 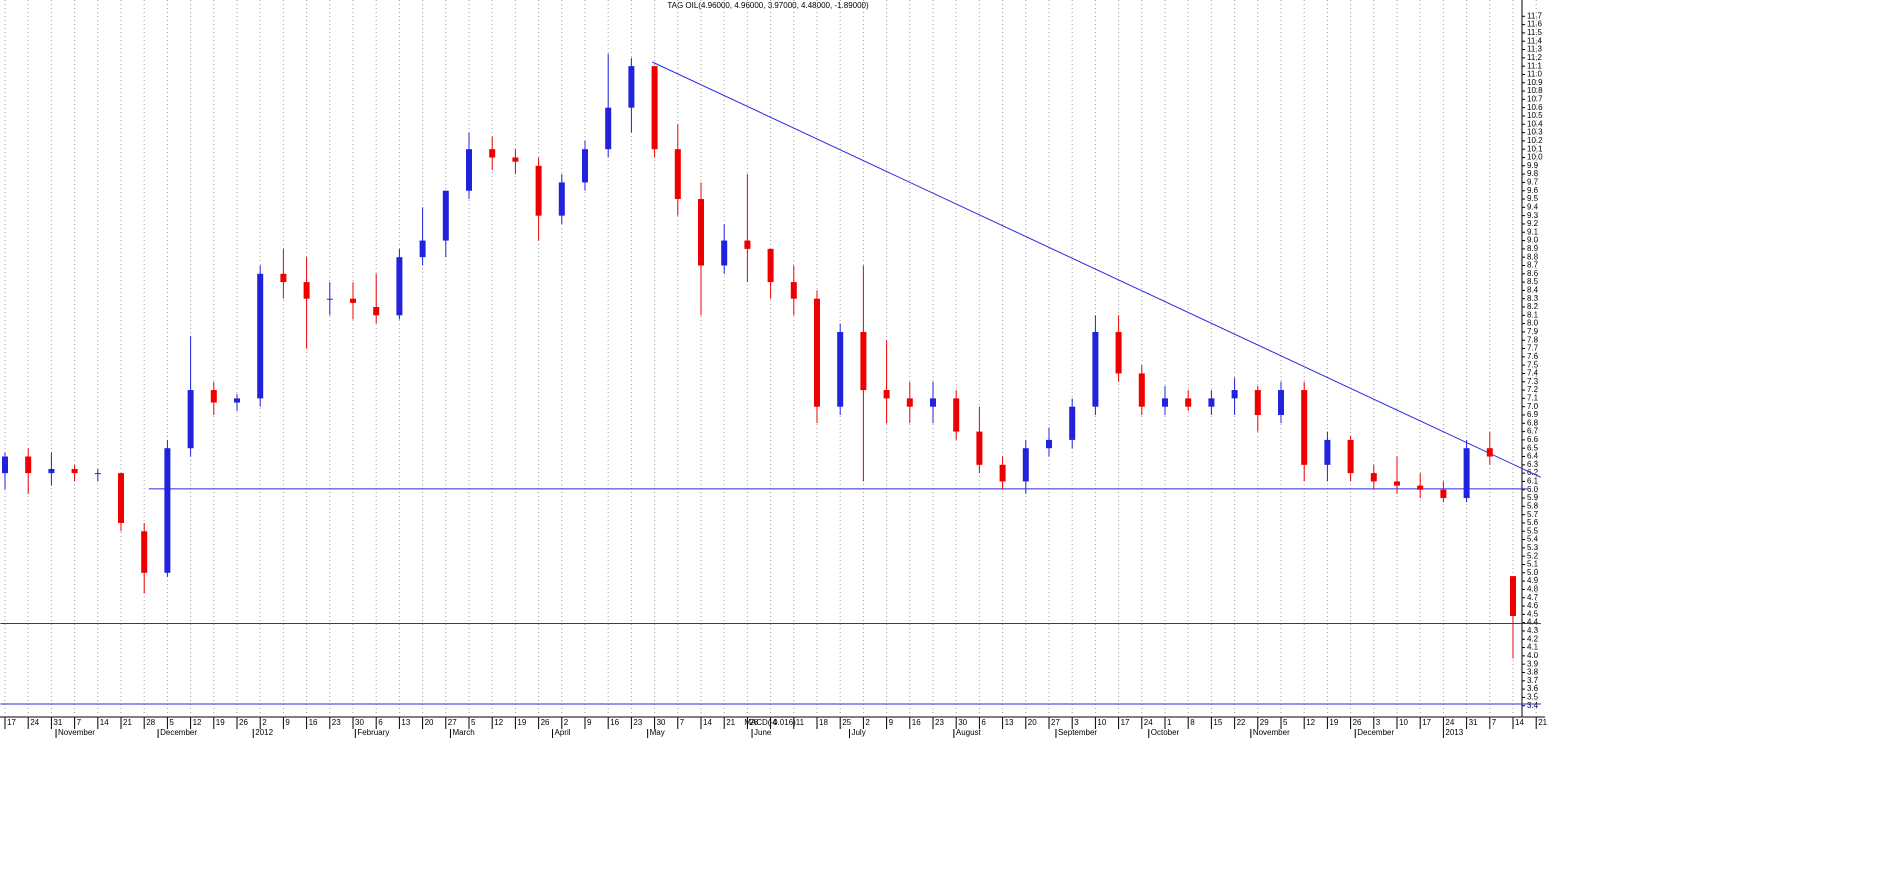 What do you see at coordinates (1533, 273) in the screenshot?
I see `y-tick-label: 8.6` at bounding box center [1533, 273].